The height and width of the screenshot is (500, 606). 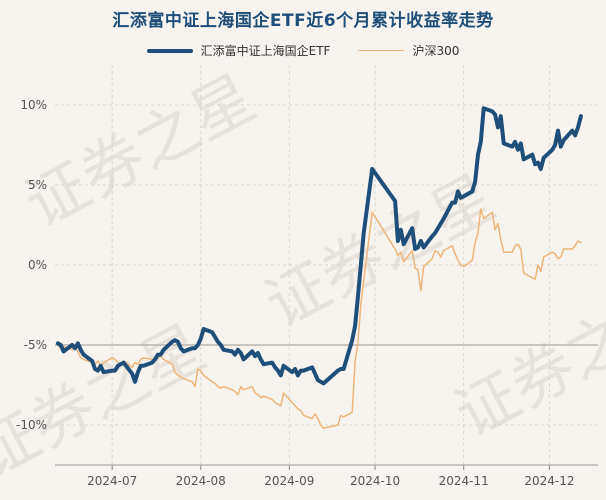 What do you see at coordinates (464, 481) in the screenshot?
I see `x-tick-label-4: 2024-11` at bounding box center [464, 481].